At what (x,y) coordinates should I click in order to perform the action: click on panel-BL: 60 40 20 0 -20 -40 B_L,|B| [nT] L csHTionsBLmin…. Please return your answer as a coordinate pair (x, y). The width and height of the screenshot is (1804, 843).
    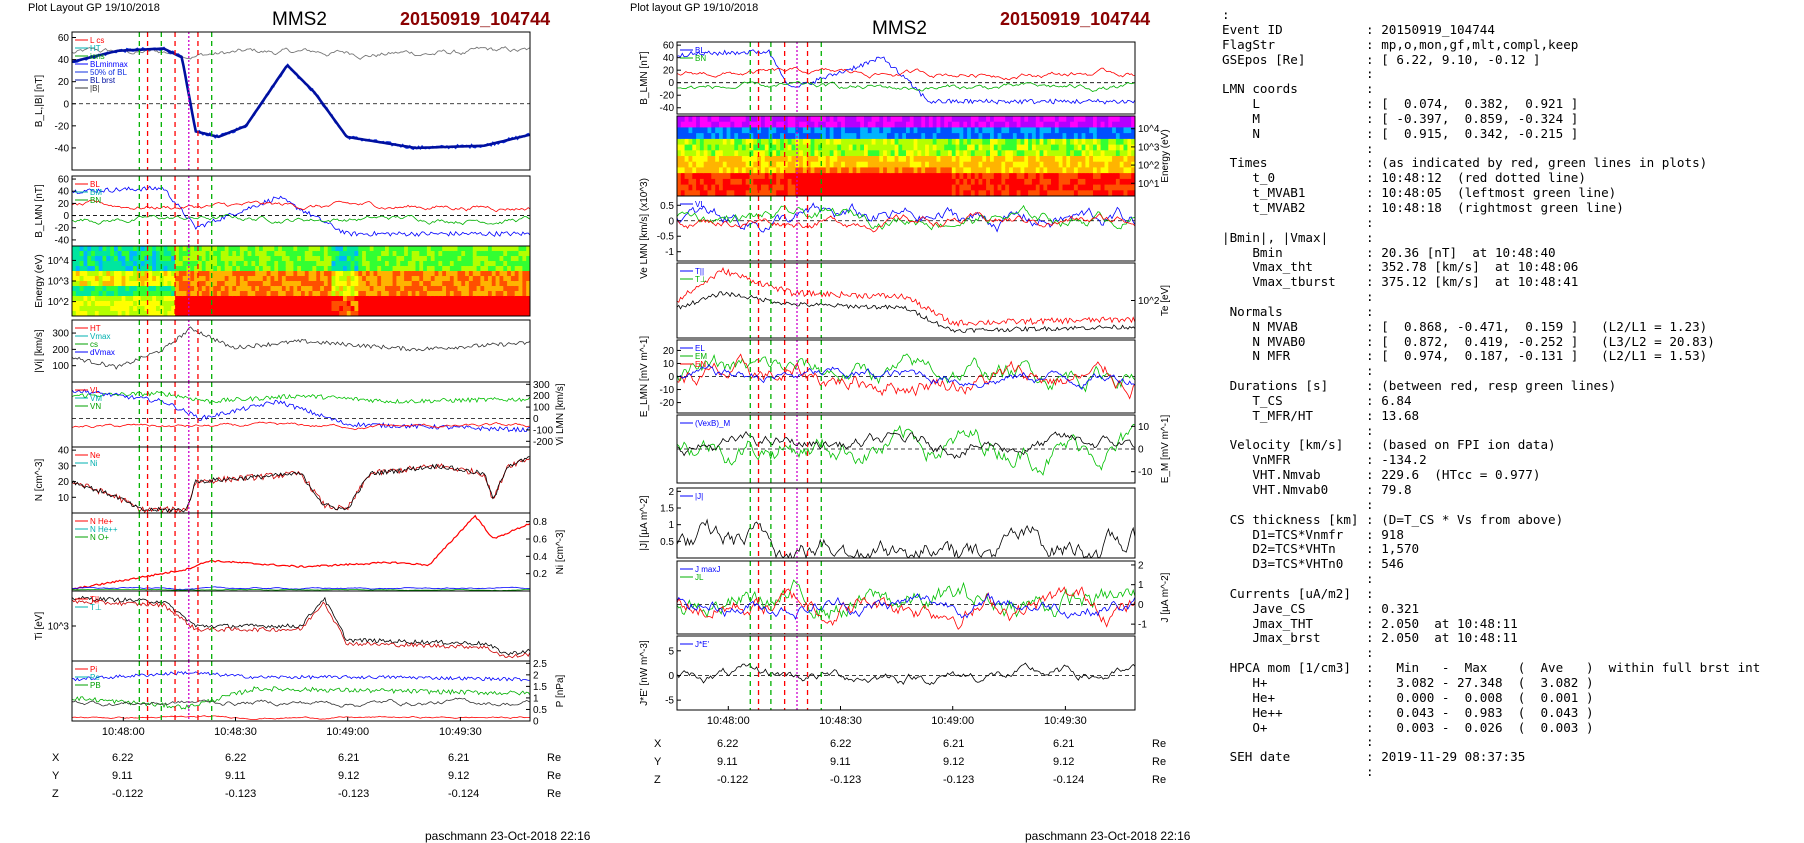
    Looking at the image, I should click on (282, 101).